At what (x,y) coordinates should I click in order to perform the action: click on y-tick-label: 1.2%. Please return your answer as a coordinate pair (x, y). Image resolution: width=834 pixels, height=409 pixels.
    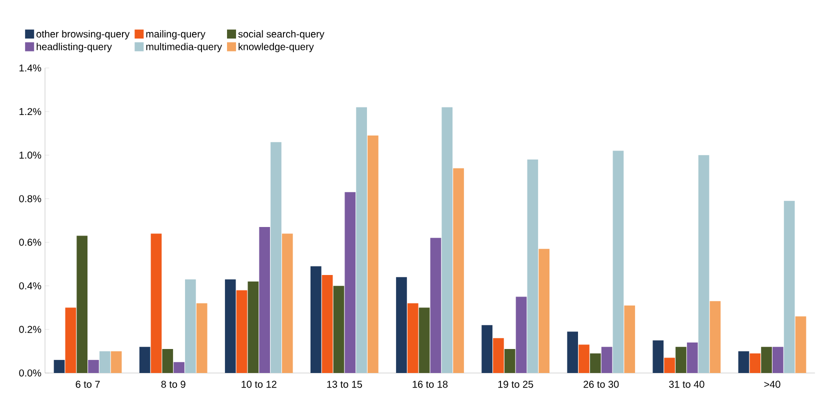
    Looking at the image, I should click on (31, 112).